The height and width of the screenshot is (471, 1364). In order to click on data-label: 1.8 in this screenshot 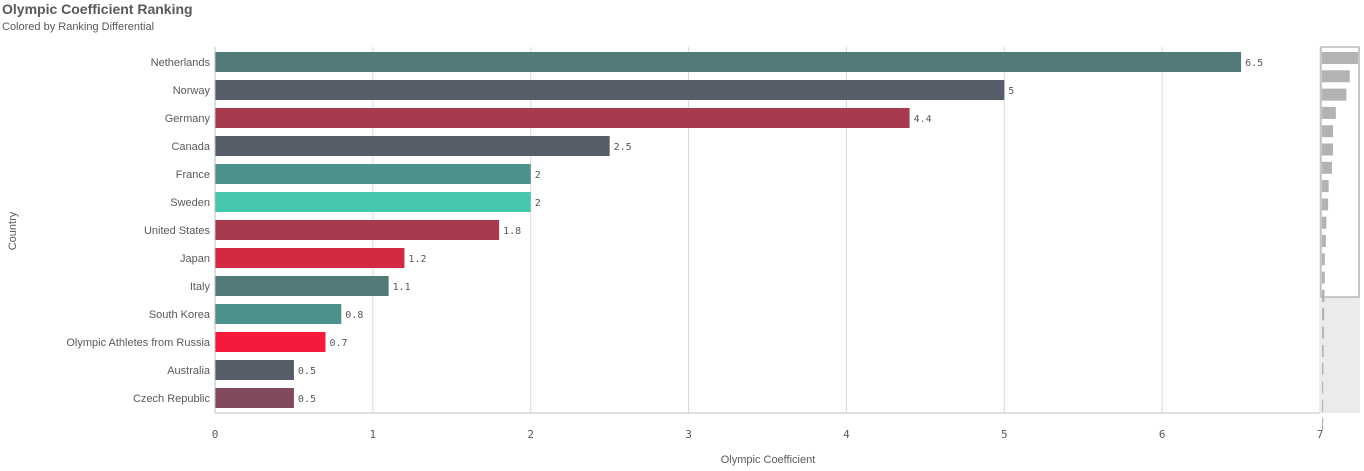, I will do `click(512, 231)`.